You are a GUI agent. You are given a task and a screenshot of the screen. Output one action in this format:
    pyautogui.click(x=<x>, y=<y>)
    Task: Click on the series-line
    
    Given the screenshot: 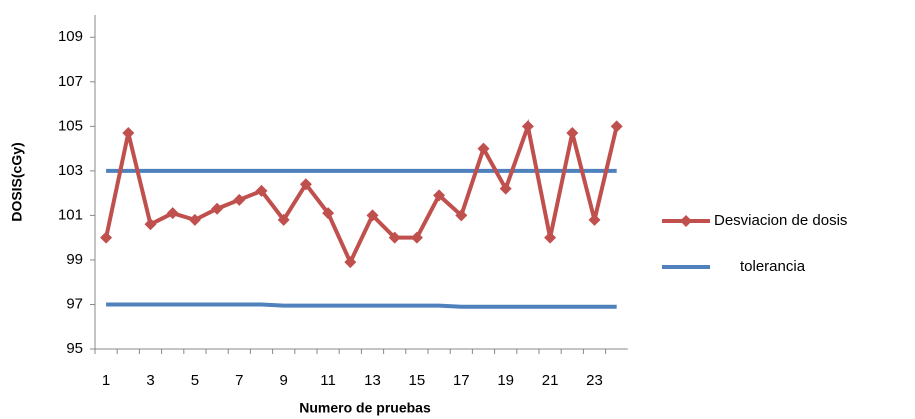 What is the action you would take?
    pyautogui.click(x=361, y=305)
    